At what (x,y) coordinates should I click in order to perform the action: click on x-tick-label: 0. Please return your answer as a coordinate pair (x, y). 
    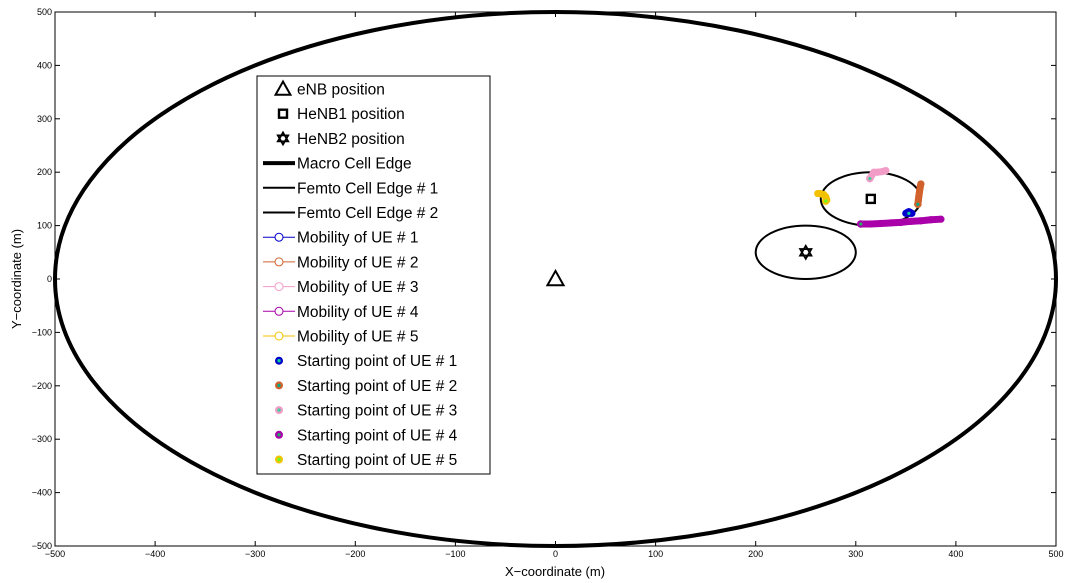
    Looking at the image, I should click on (555, 554).